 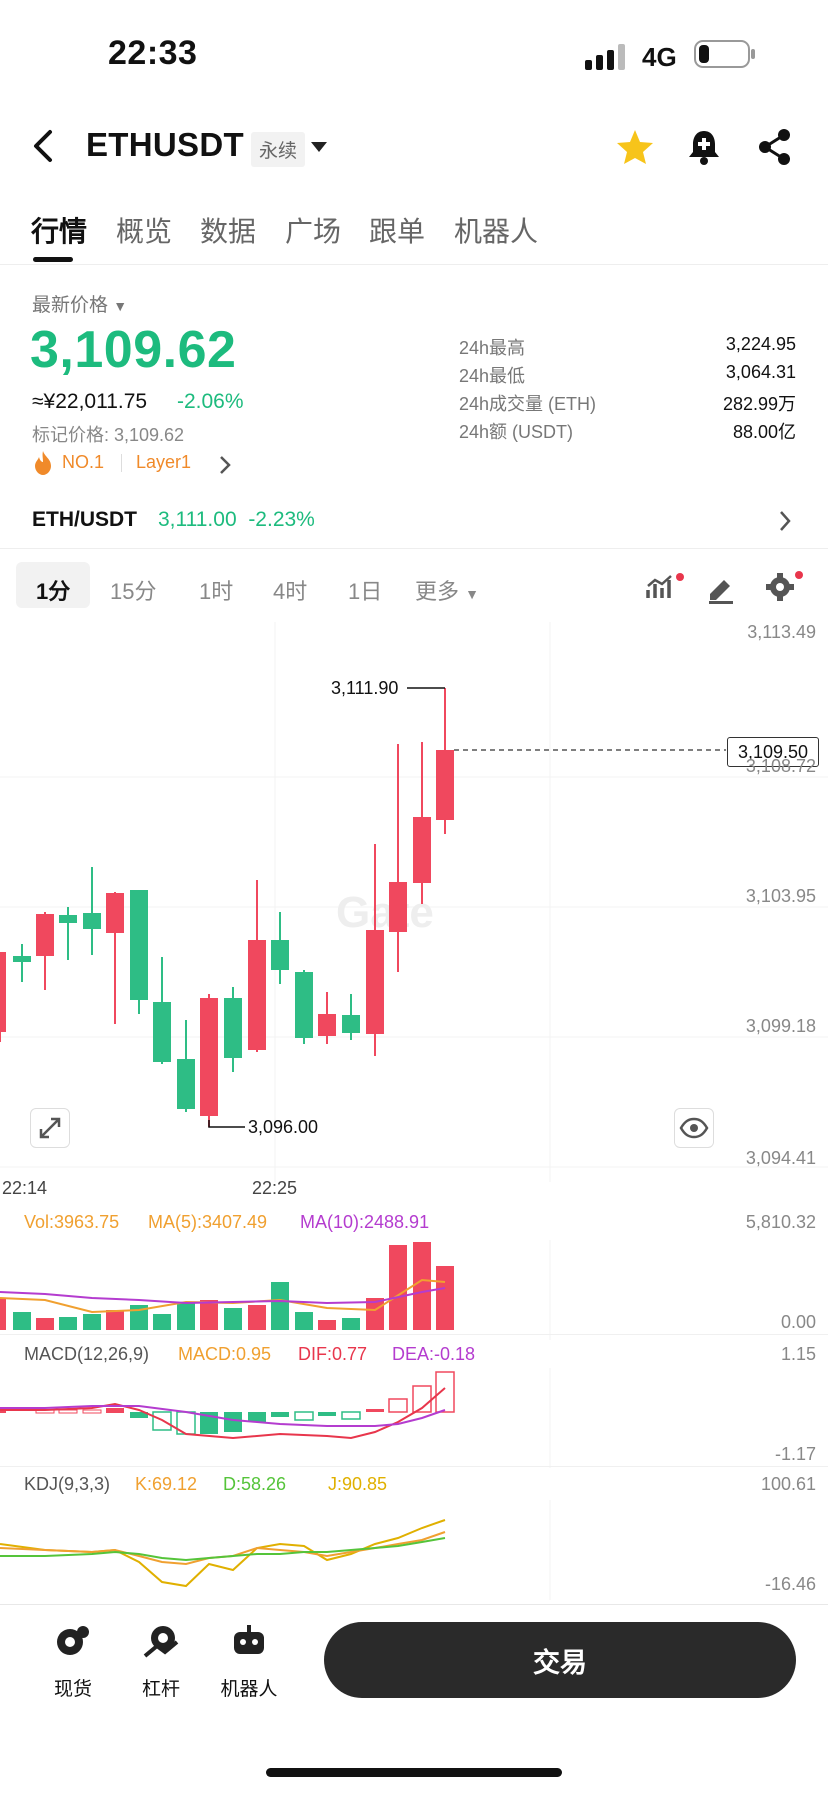 What do you see at coordinates (358, 1484) in the screenshot?
I see `kdj-j: J:90.85` at bounding box center [358, 1484].